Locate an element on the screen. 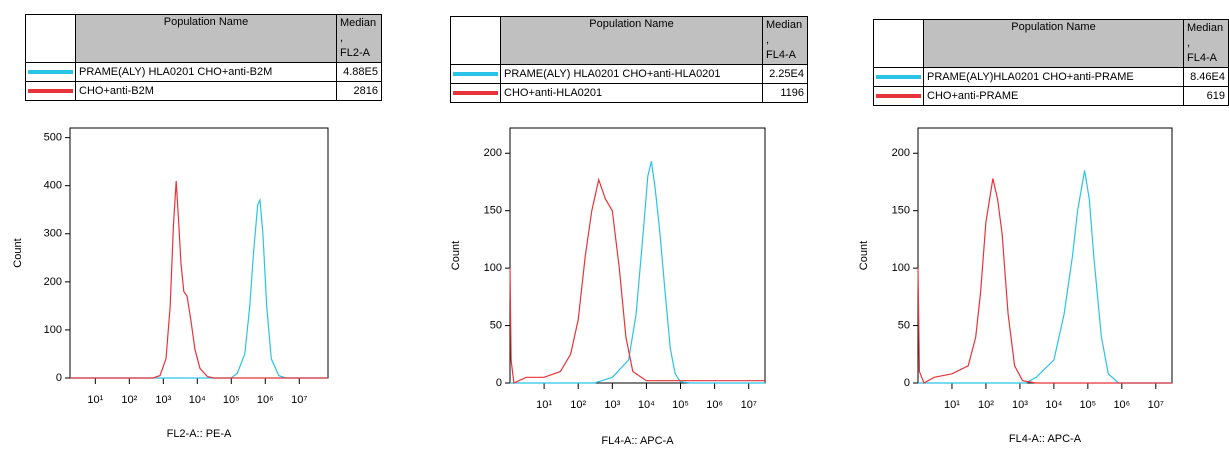  median-value: 619 is located at coordinates (1206, 96).